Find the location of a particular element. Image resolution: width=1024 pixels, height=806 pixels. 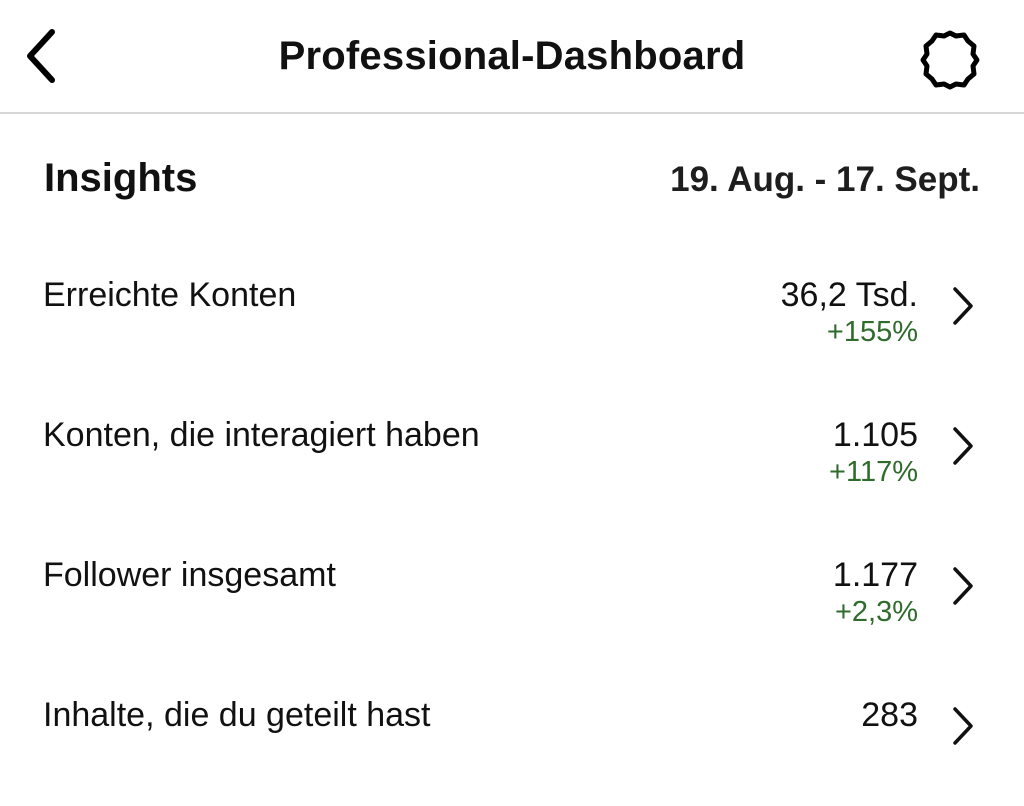

date-range-selector: 19. Aug. - 17. Sept. is located at coordinates (825, 179).